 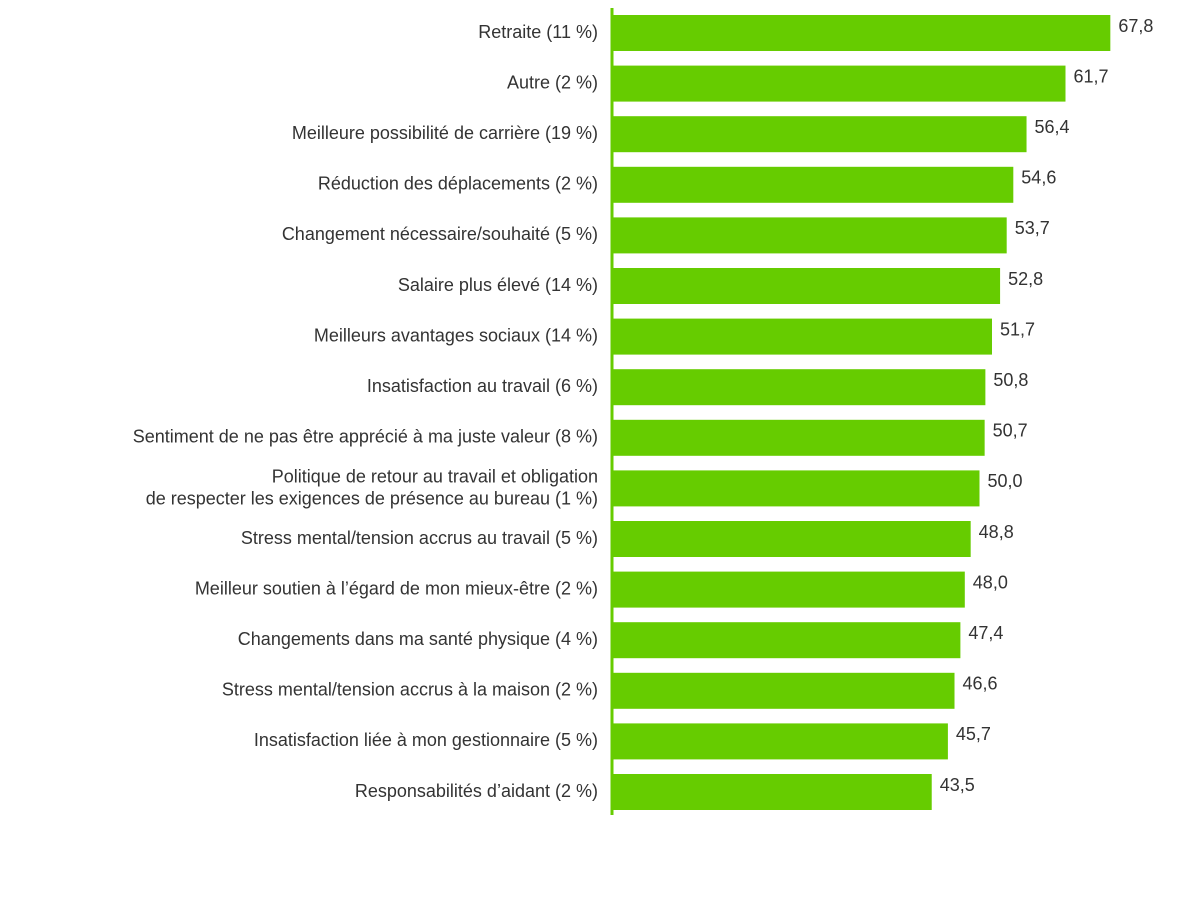 I want to click on value-label: 48,0, so click(x=990, y=582).